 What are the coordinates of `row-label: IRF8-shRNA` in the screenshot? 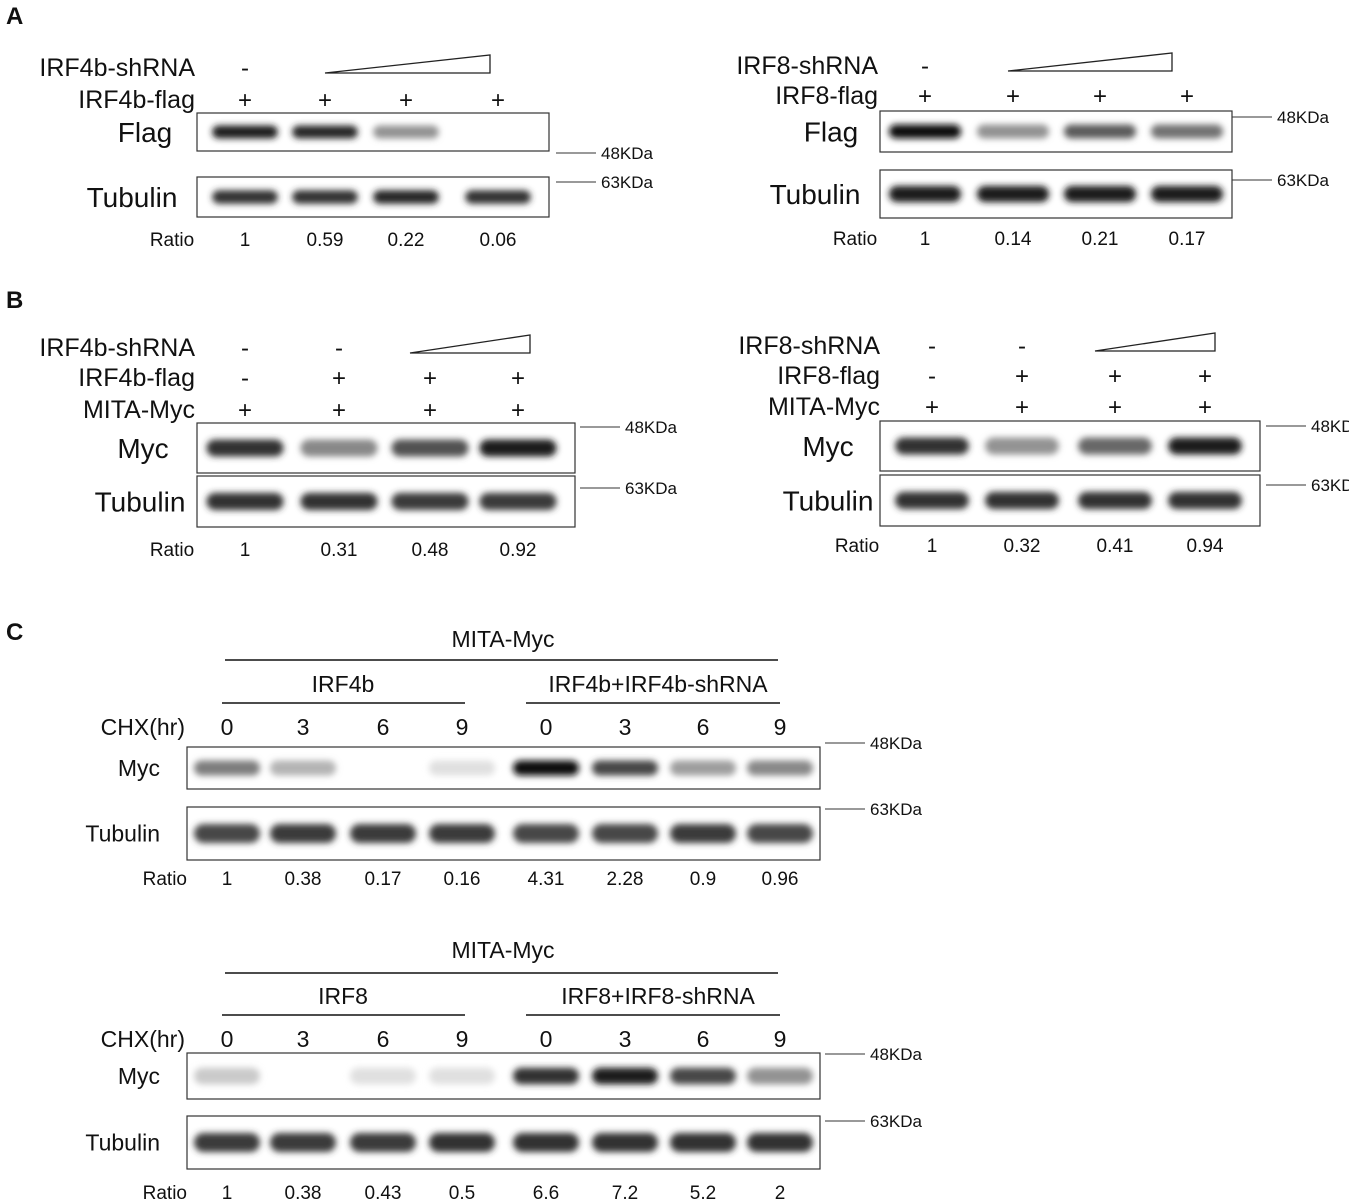 It's located at (807, 66).